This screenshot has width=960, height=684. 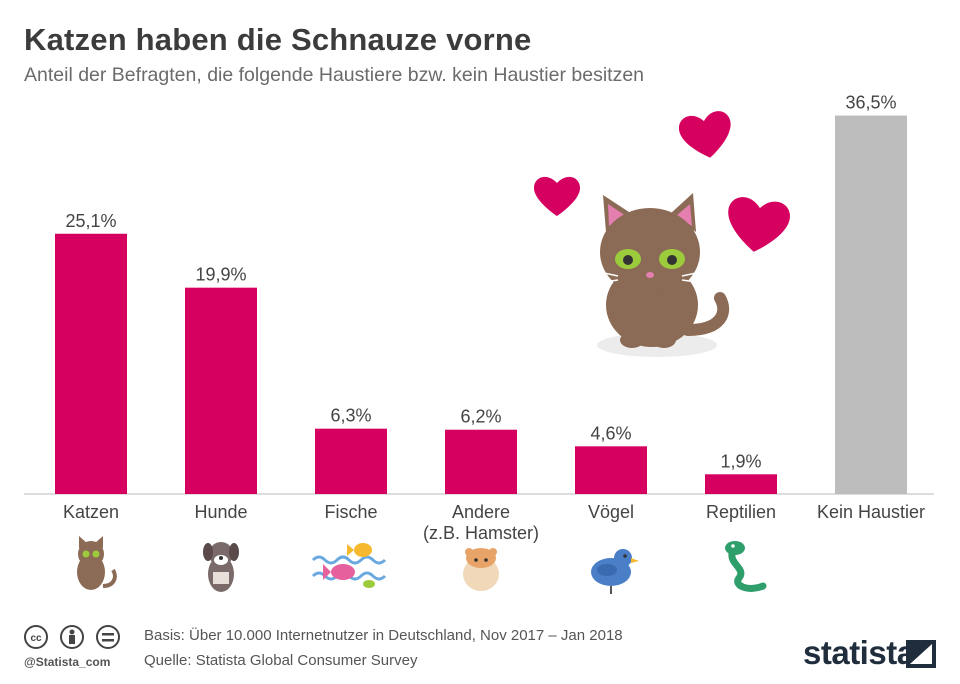 I want to click on snake-icon, so click(x=746, y=566).